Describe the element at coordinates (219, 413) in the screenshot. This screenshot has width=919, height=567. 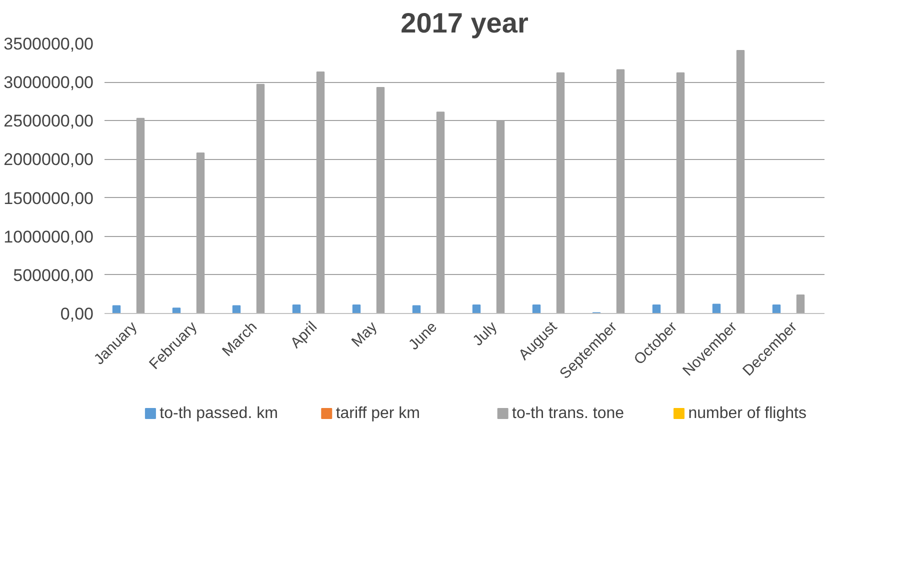
I see `legend-label: to-th passed. km` at that location.